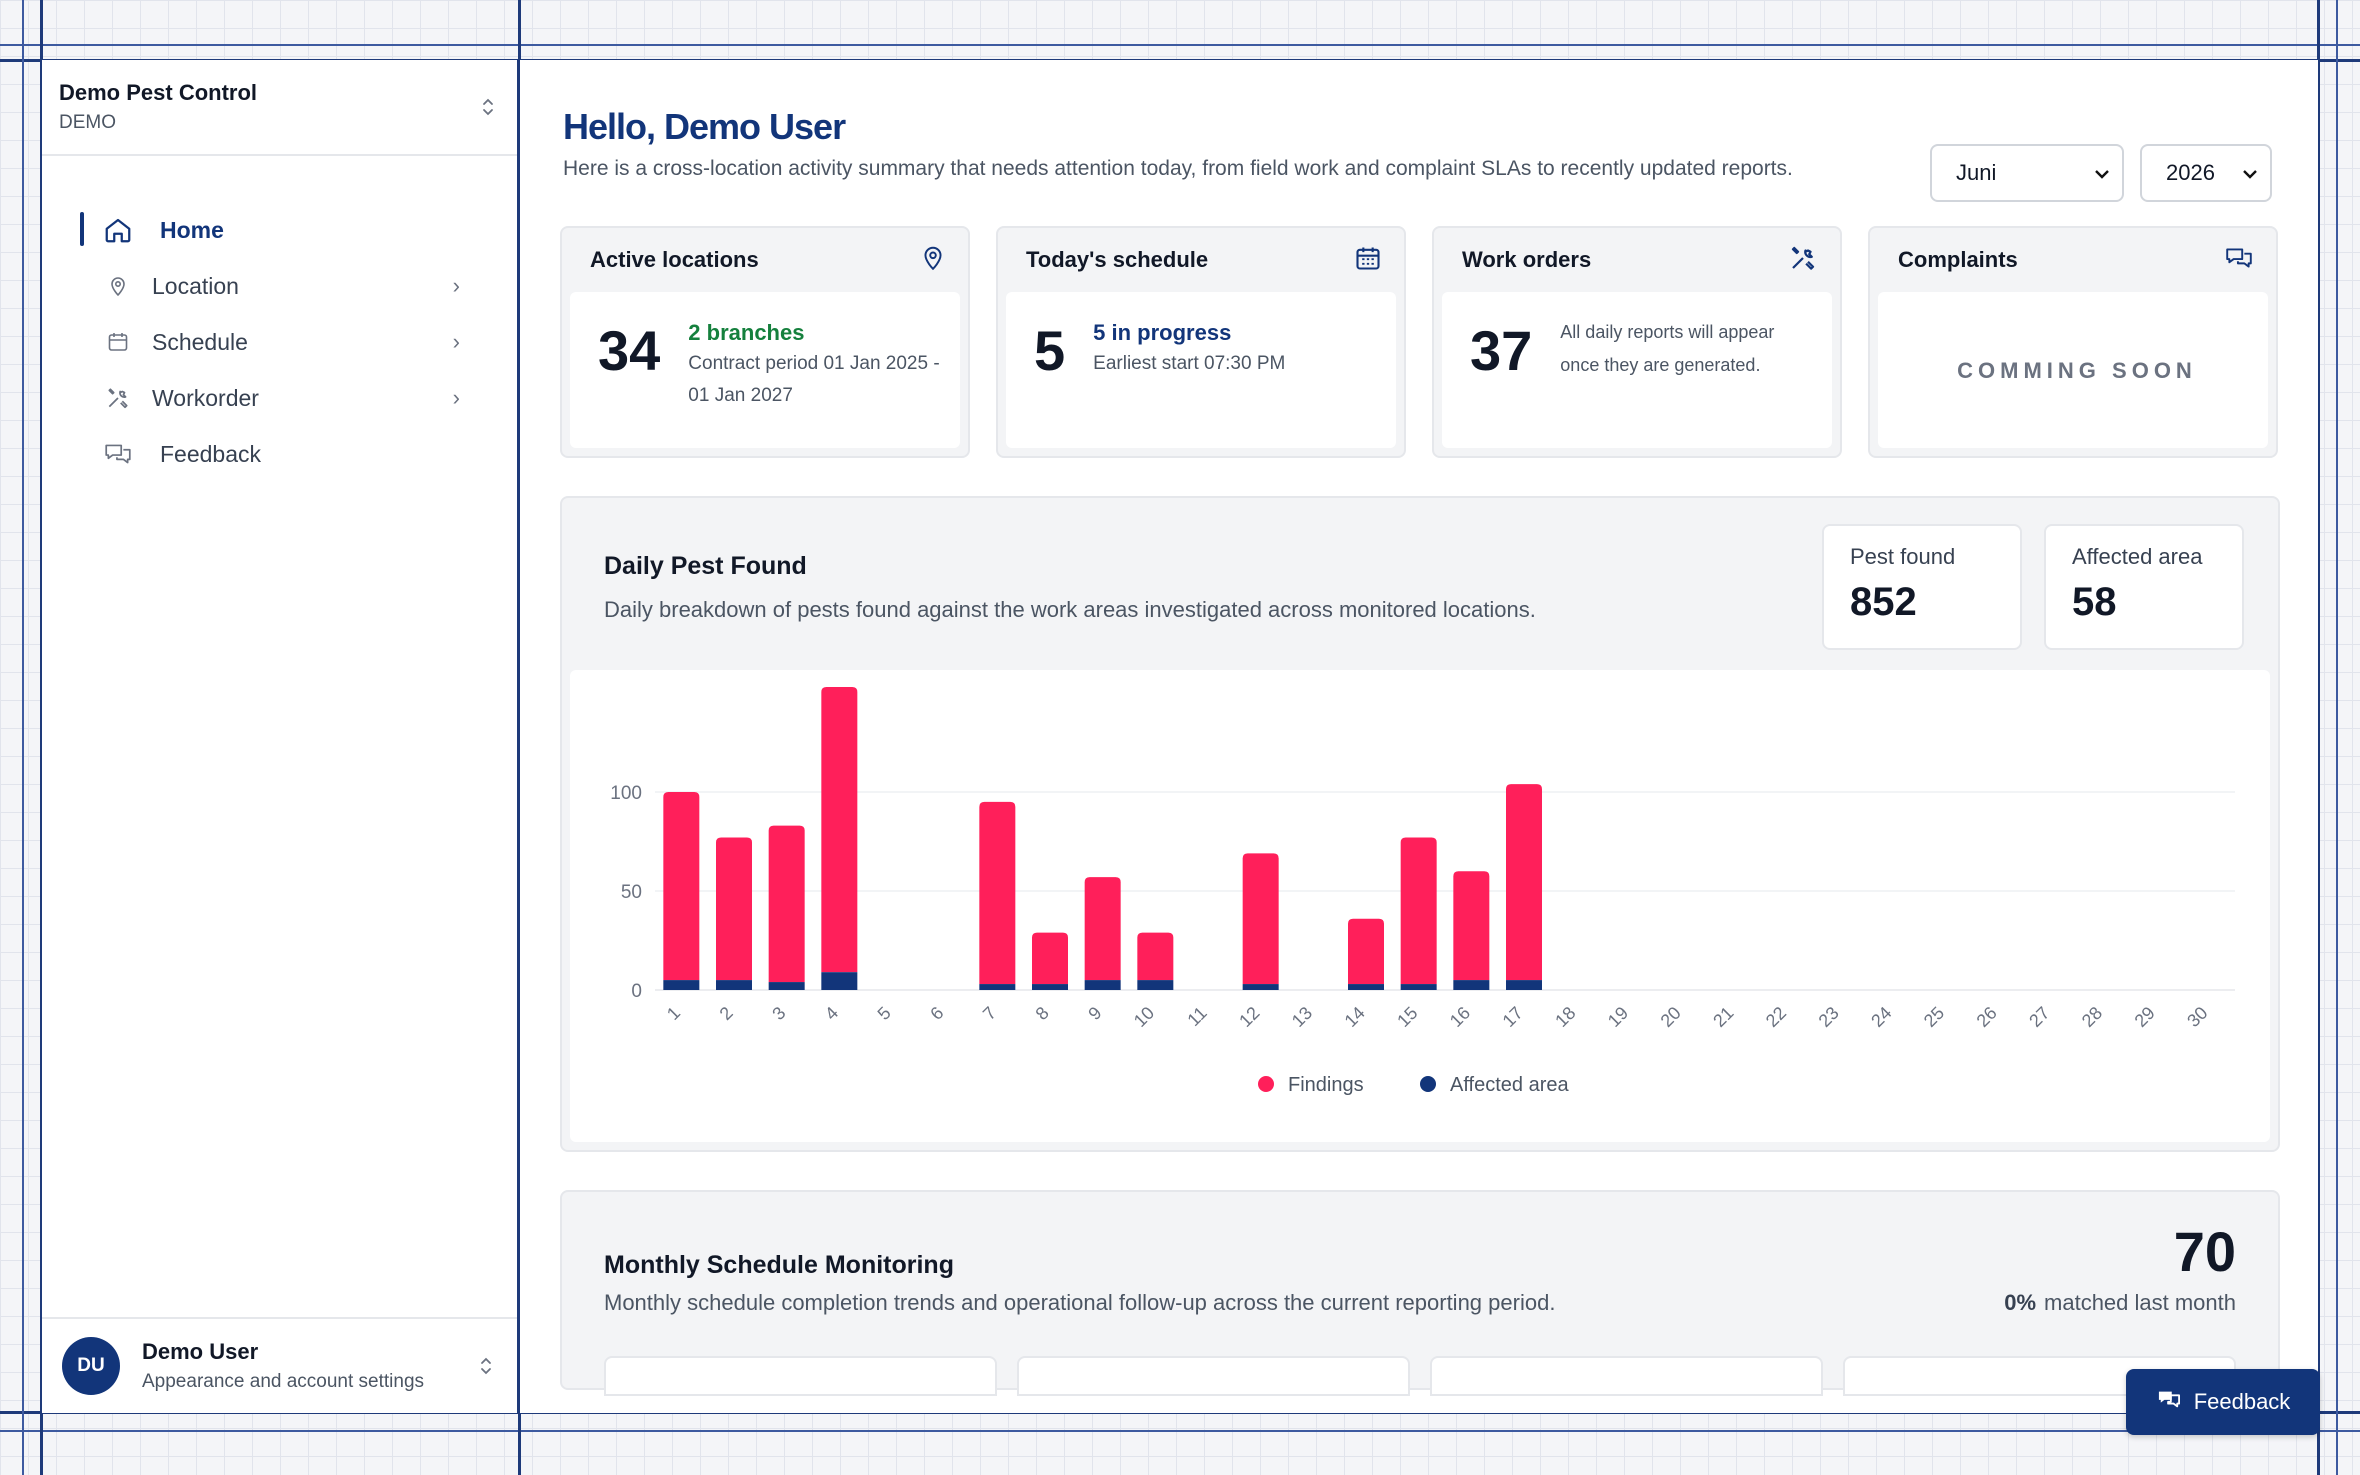 This screenshot has height=1475, width=2360. I want to click on x-tick-label: 12, so click(1249, 1017).